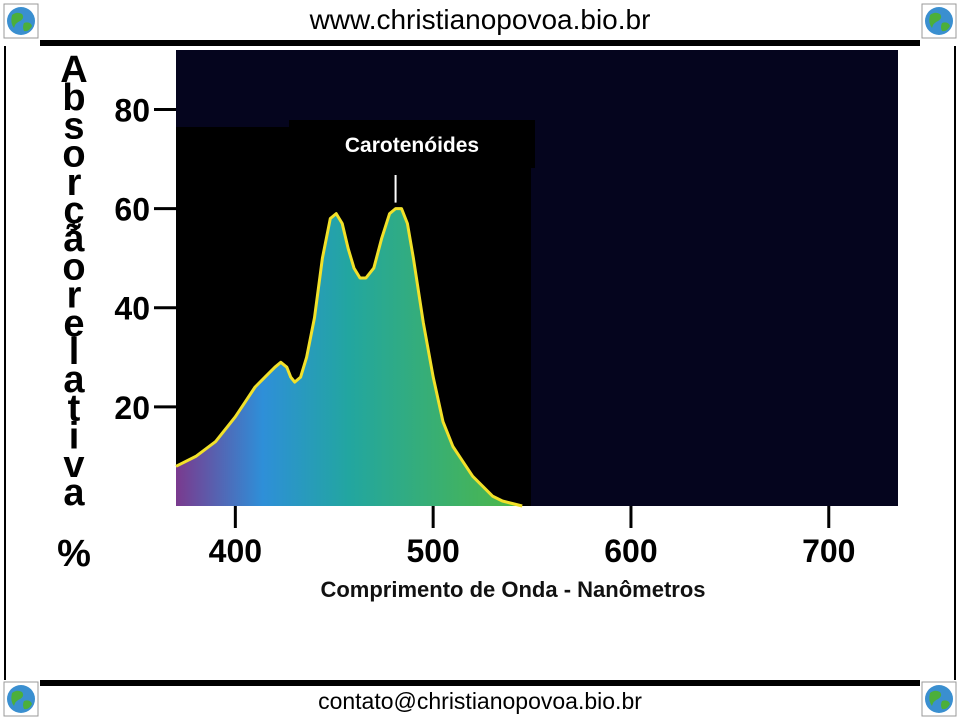 The image size is (960, 720). I want to click on y-tick-label: 40, so click(132, 309).